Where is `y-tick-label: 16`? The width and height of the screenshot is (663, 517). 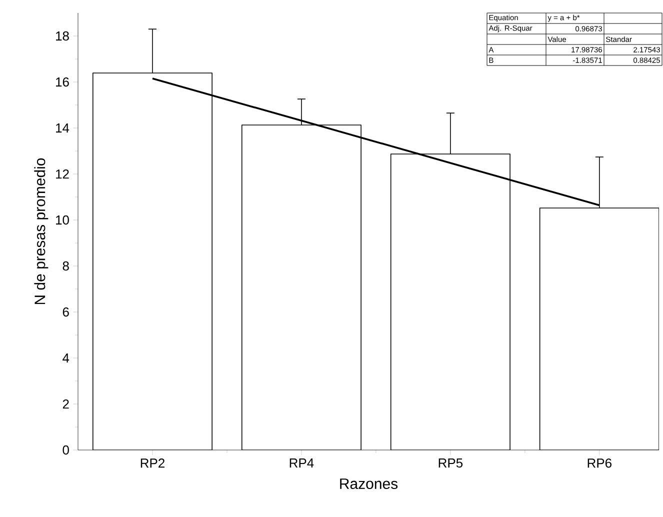
y-tick-label: 16 is located at coordinates (62, 82).